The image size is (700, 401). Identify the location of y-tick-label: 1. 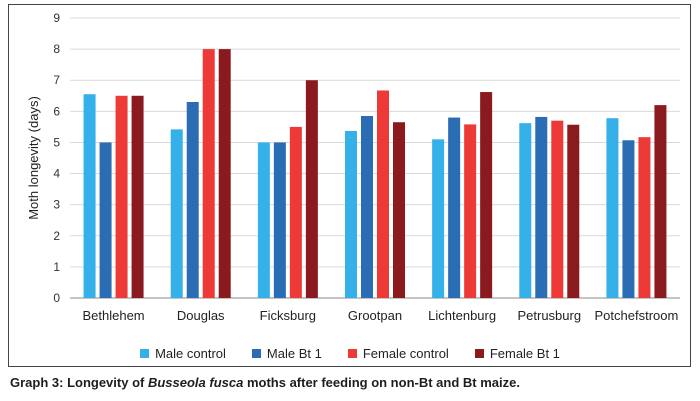
(56, 267).